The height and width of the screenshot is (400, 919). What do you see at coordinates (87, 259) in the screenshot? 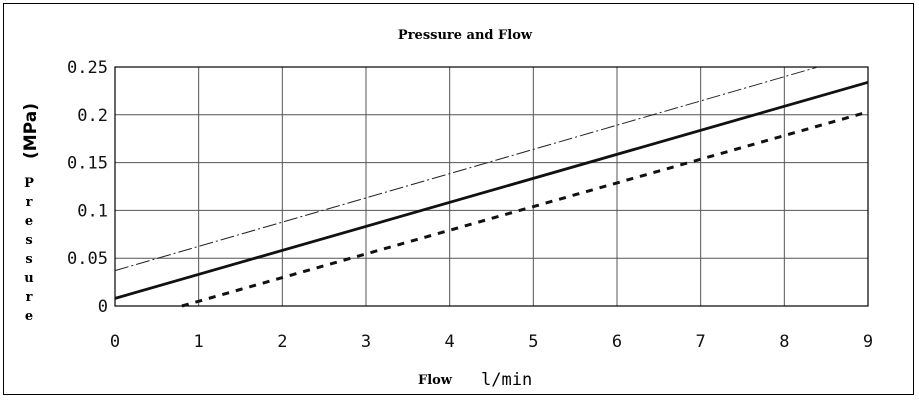
I see `y-tick-label: 0.05` at bounding box center [87, 259].